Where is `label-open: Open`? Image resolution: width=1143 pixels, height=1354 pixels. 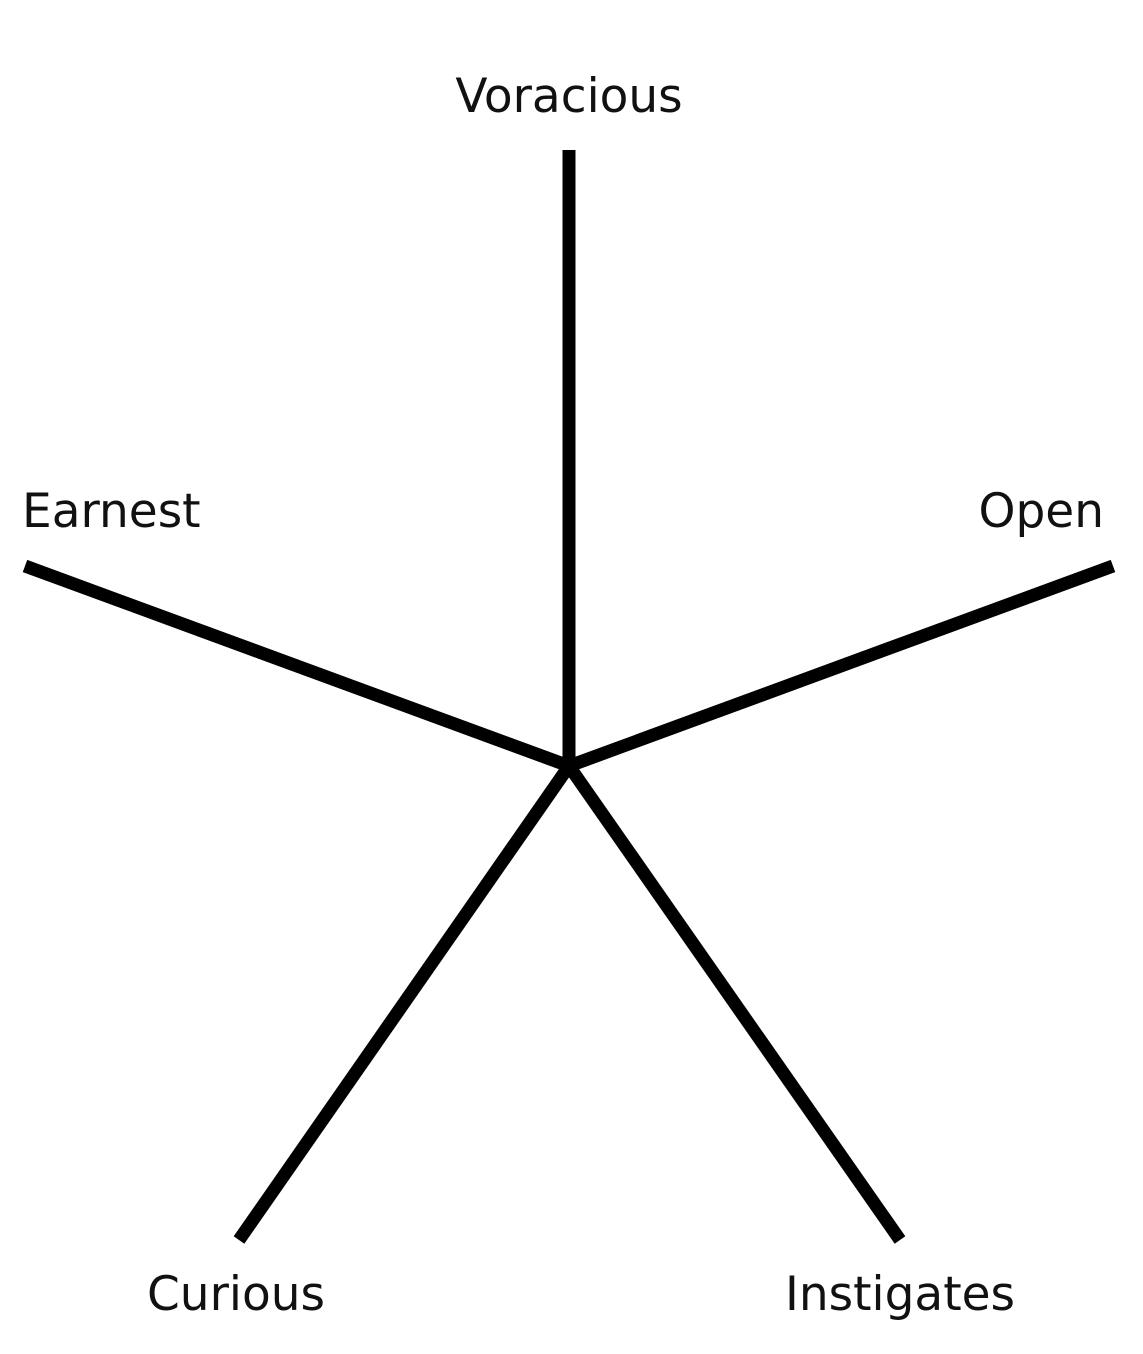
label-open: Open is located at coordinates (1041, 511).